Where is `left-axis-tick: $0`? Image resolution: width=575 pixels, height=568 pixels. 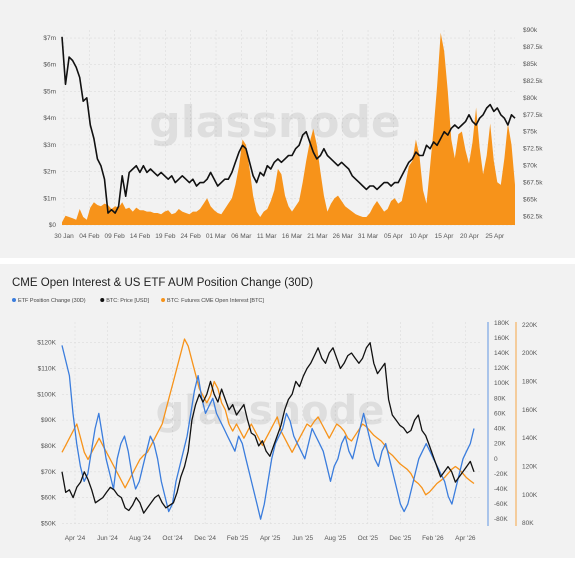
left-axis-tick: $0 is located at coordinates (53, 225).